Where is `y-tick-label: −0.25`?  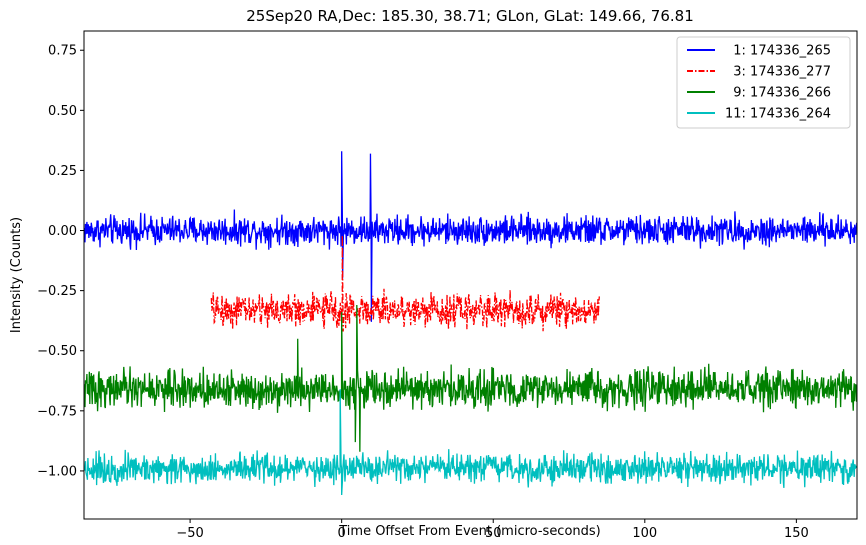 y-tick-label: −0.25 is located at coordinates (57, 291).